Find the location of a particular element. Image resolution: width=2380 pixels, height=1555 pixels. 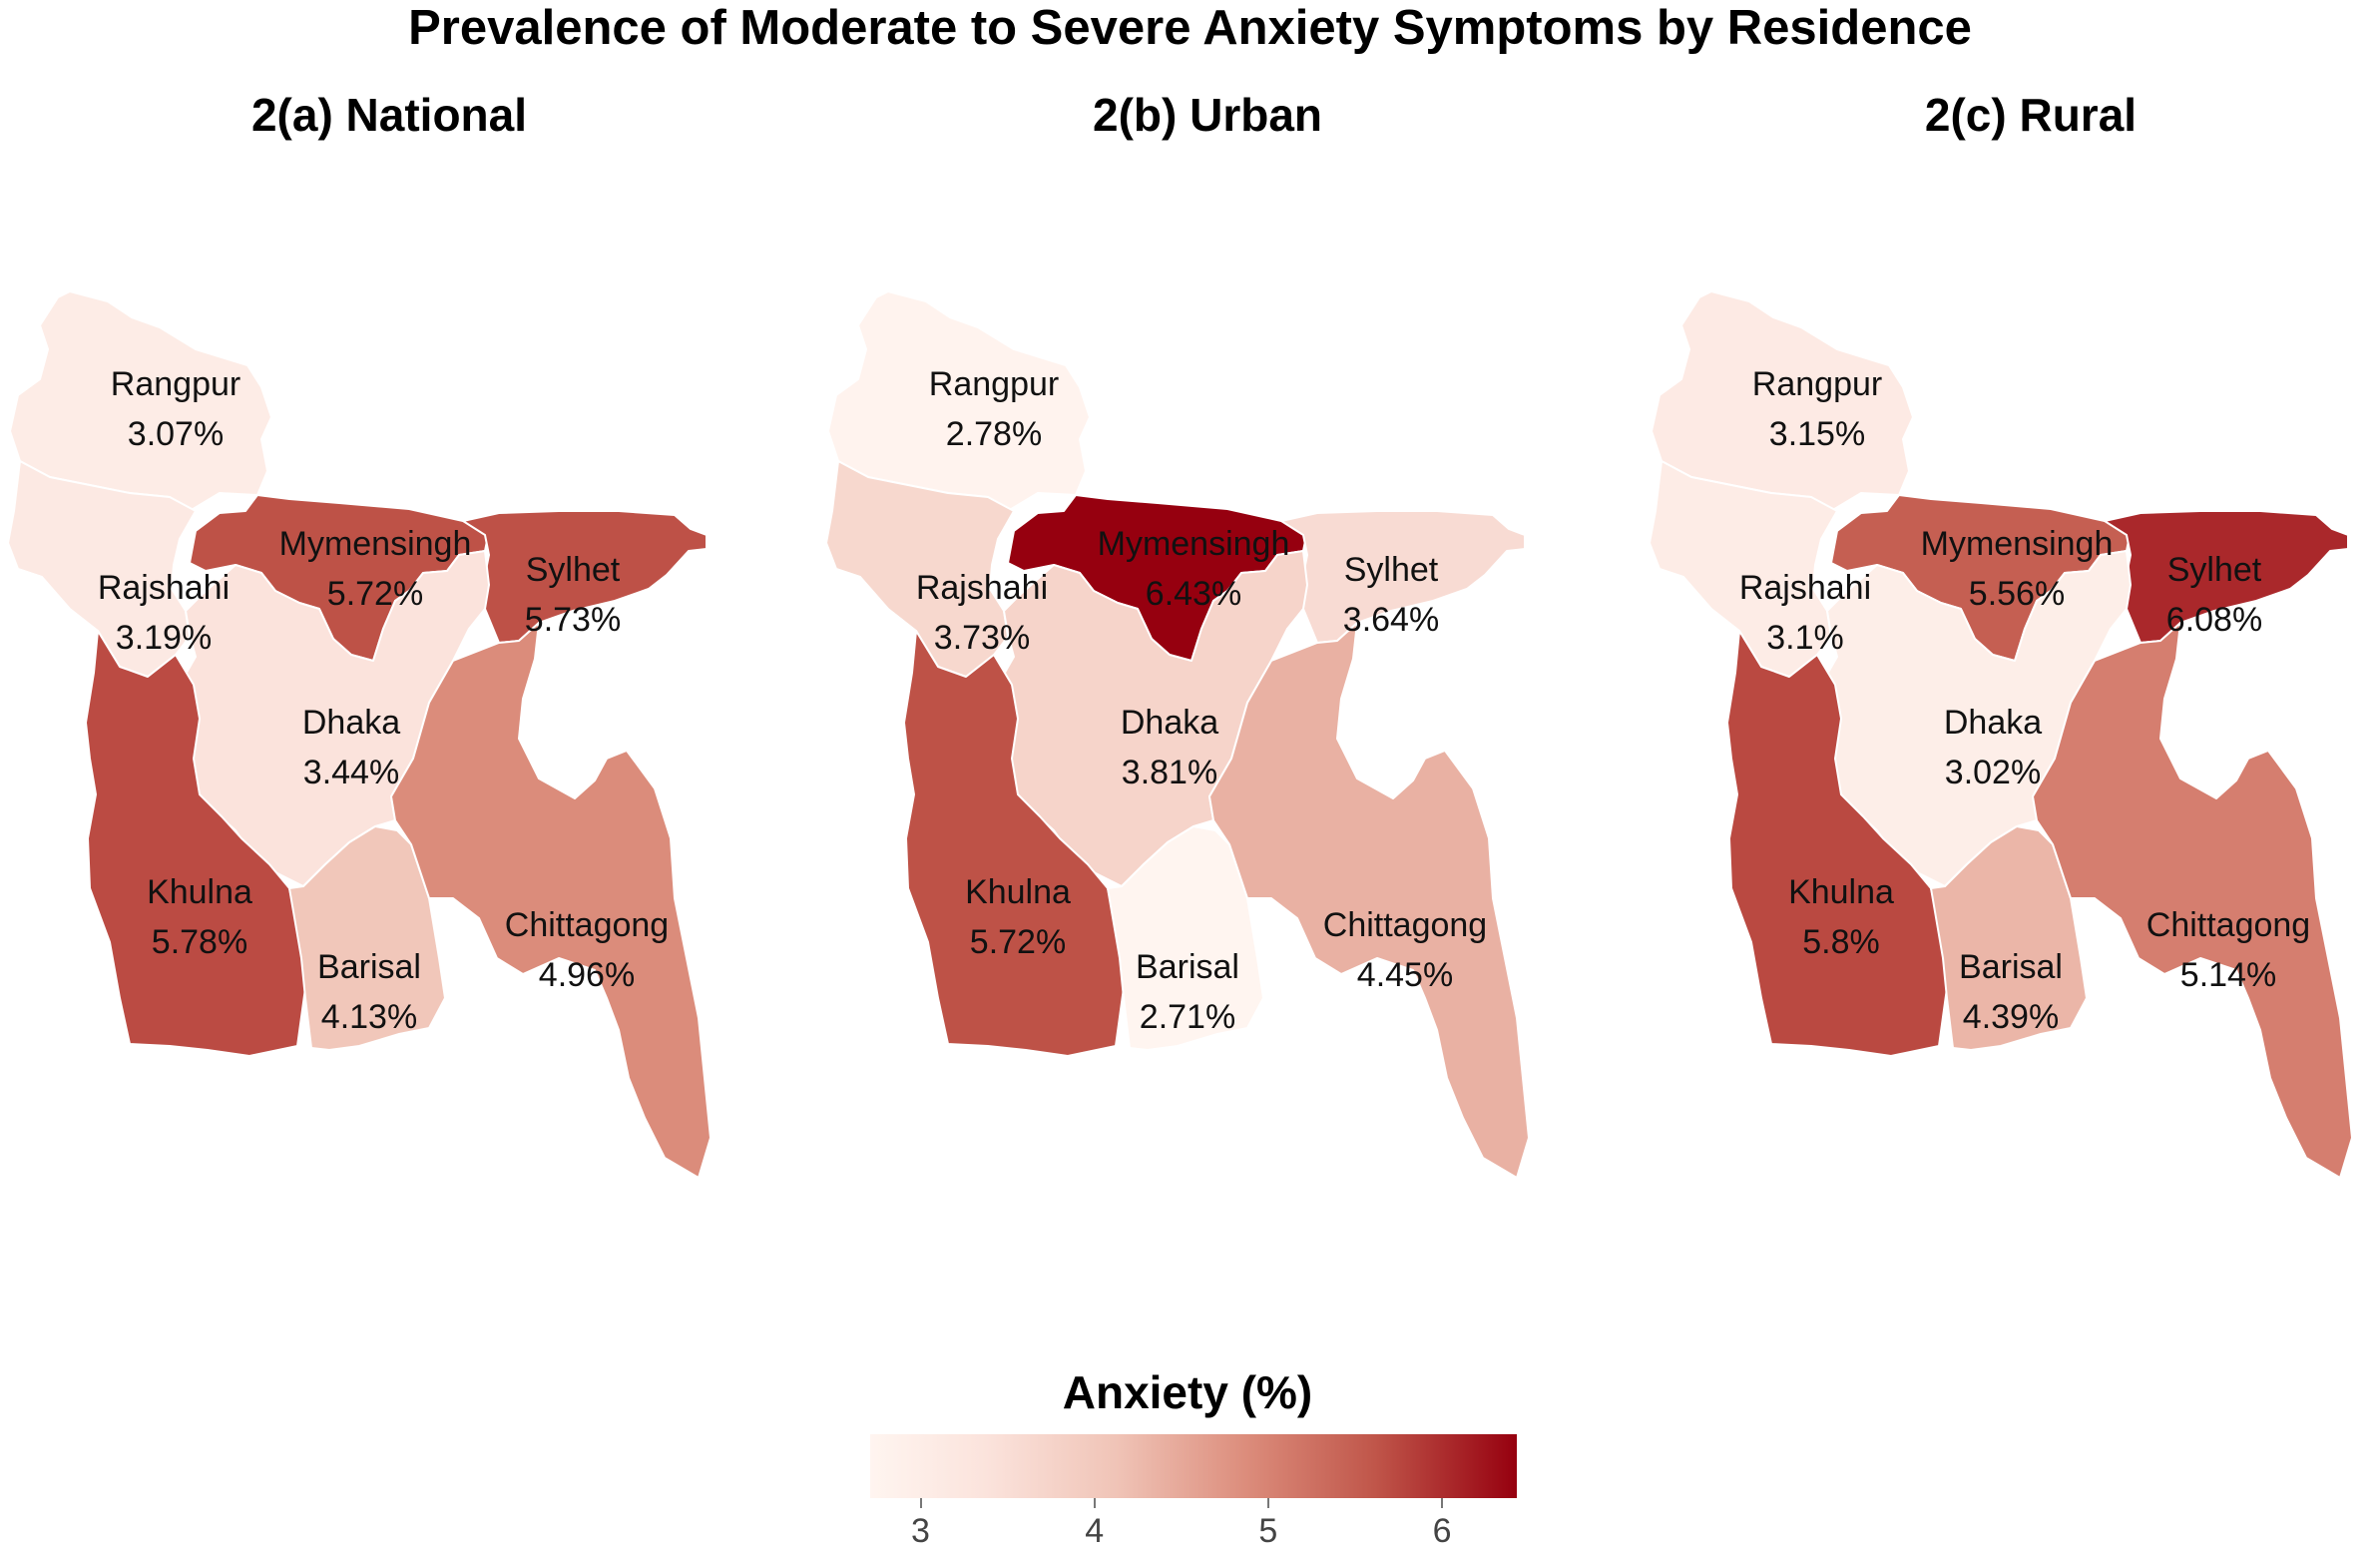

legend-tick-label: 5 is located at coordinates (1268, 1531).